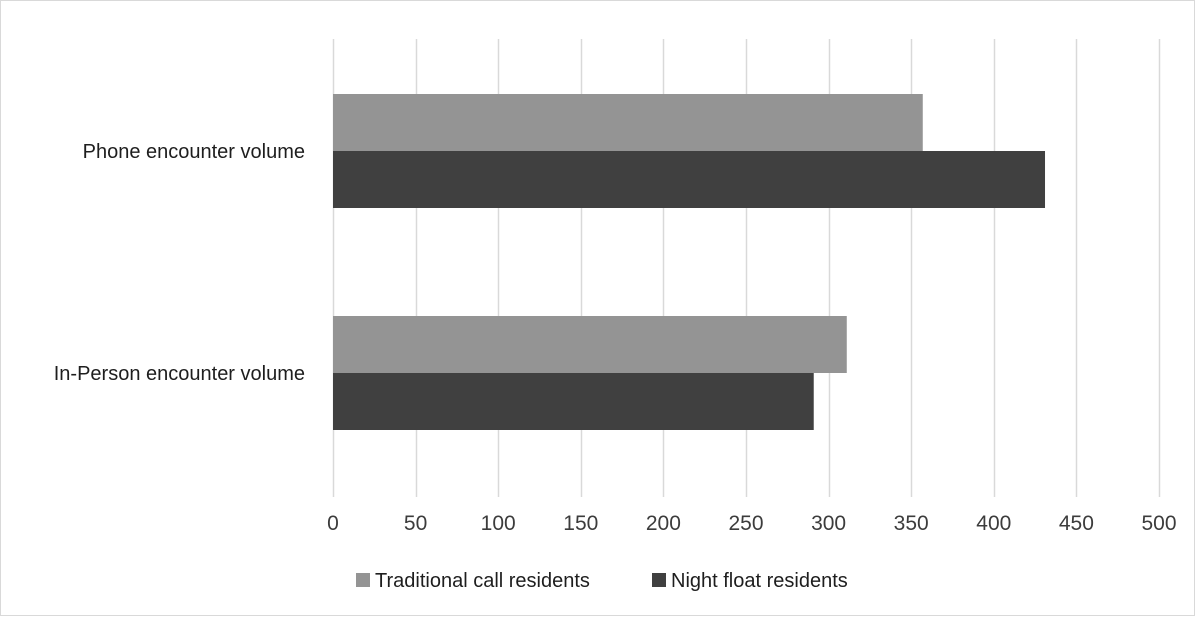 This screenshot has width=1195, height=617. Describe the element at coordinates (745, 523) in the screenshot. I see `x-tick-label-250: 250` at that location.